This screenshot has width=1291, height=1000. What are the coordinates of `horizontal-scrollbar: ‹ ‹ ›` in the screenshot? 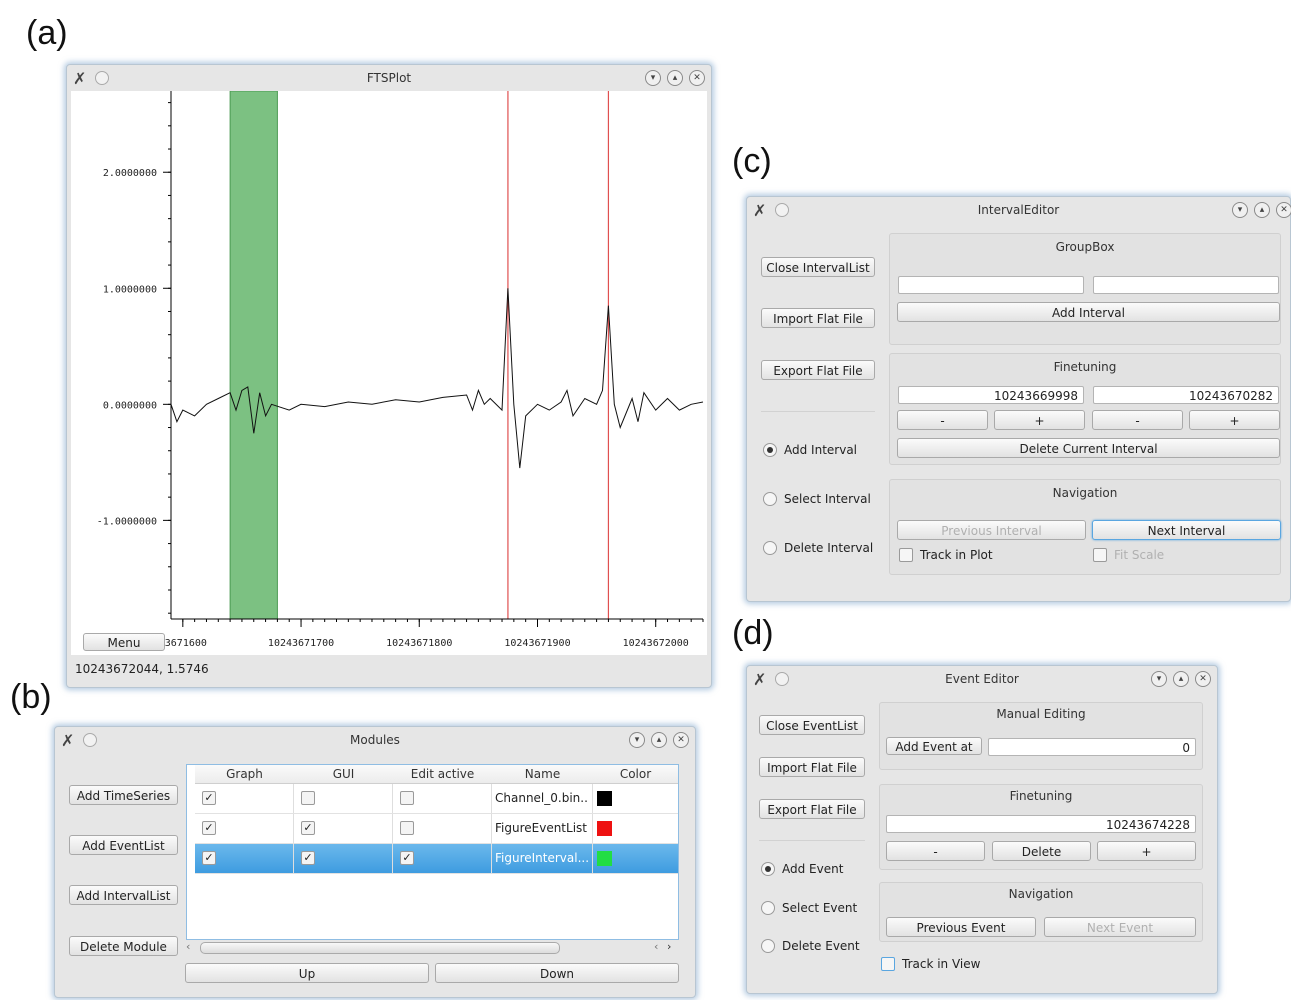 It's located at (432, 947).